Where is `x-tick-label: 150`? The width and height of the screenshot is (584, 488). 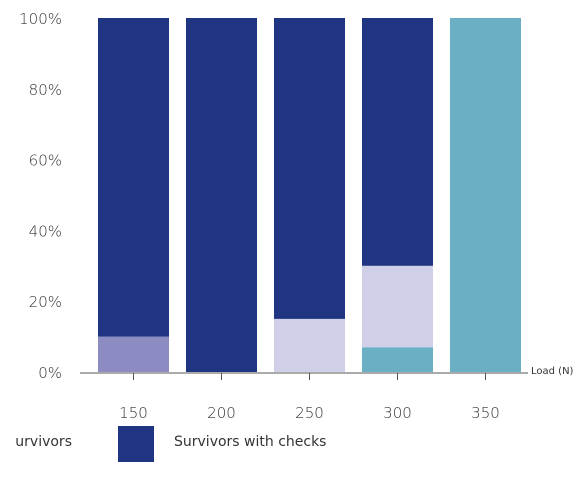 x-tick-label: 150 is located at coordinates (133, 413).